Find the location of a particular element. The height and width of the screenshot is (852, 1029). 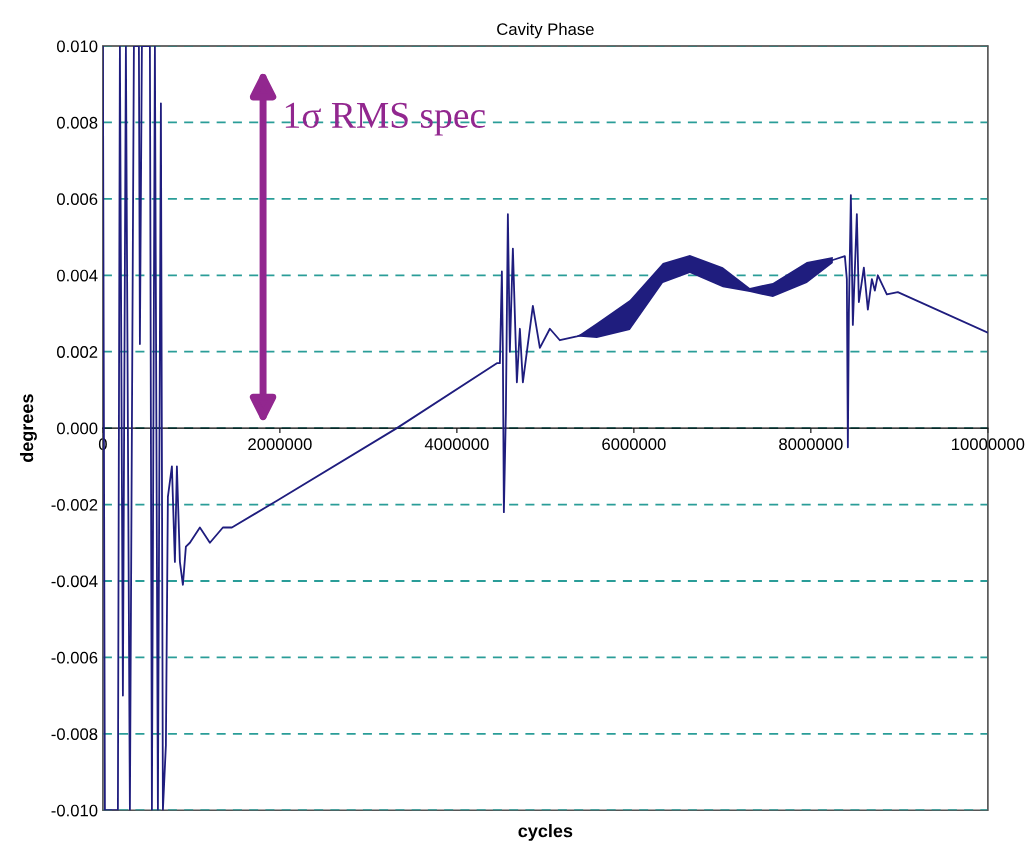

chart-title: Cavity Phase is located at coordinates (545, 30).